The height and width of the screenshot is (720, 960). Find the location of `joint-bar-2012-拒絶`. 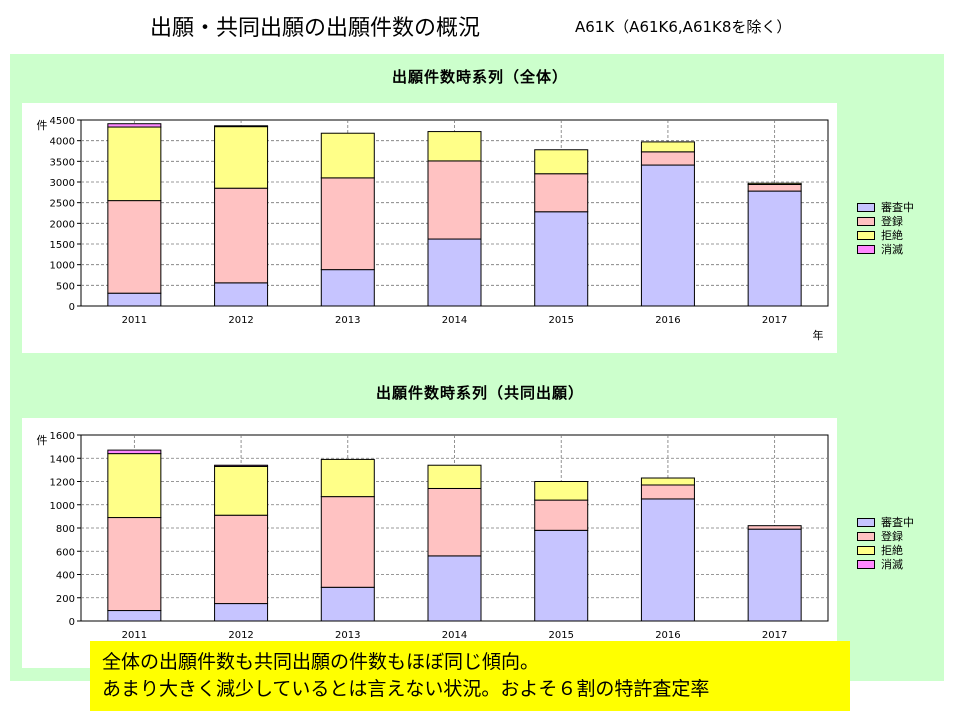

joint-bar-2012-拒絶 is located at coordinates (241, 490).